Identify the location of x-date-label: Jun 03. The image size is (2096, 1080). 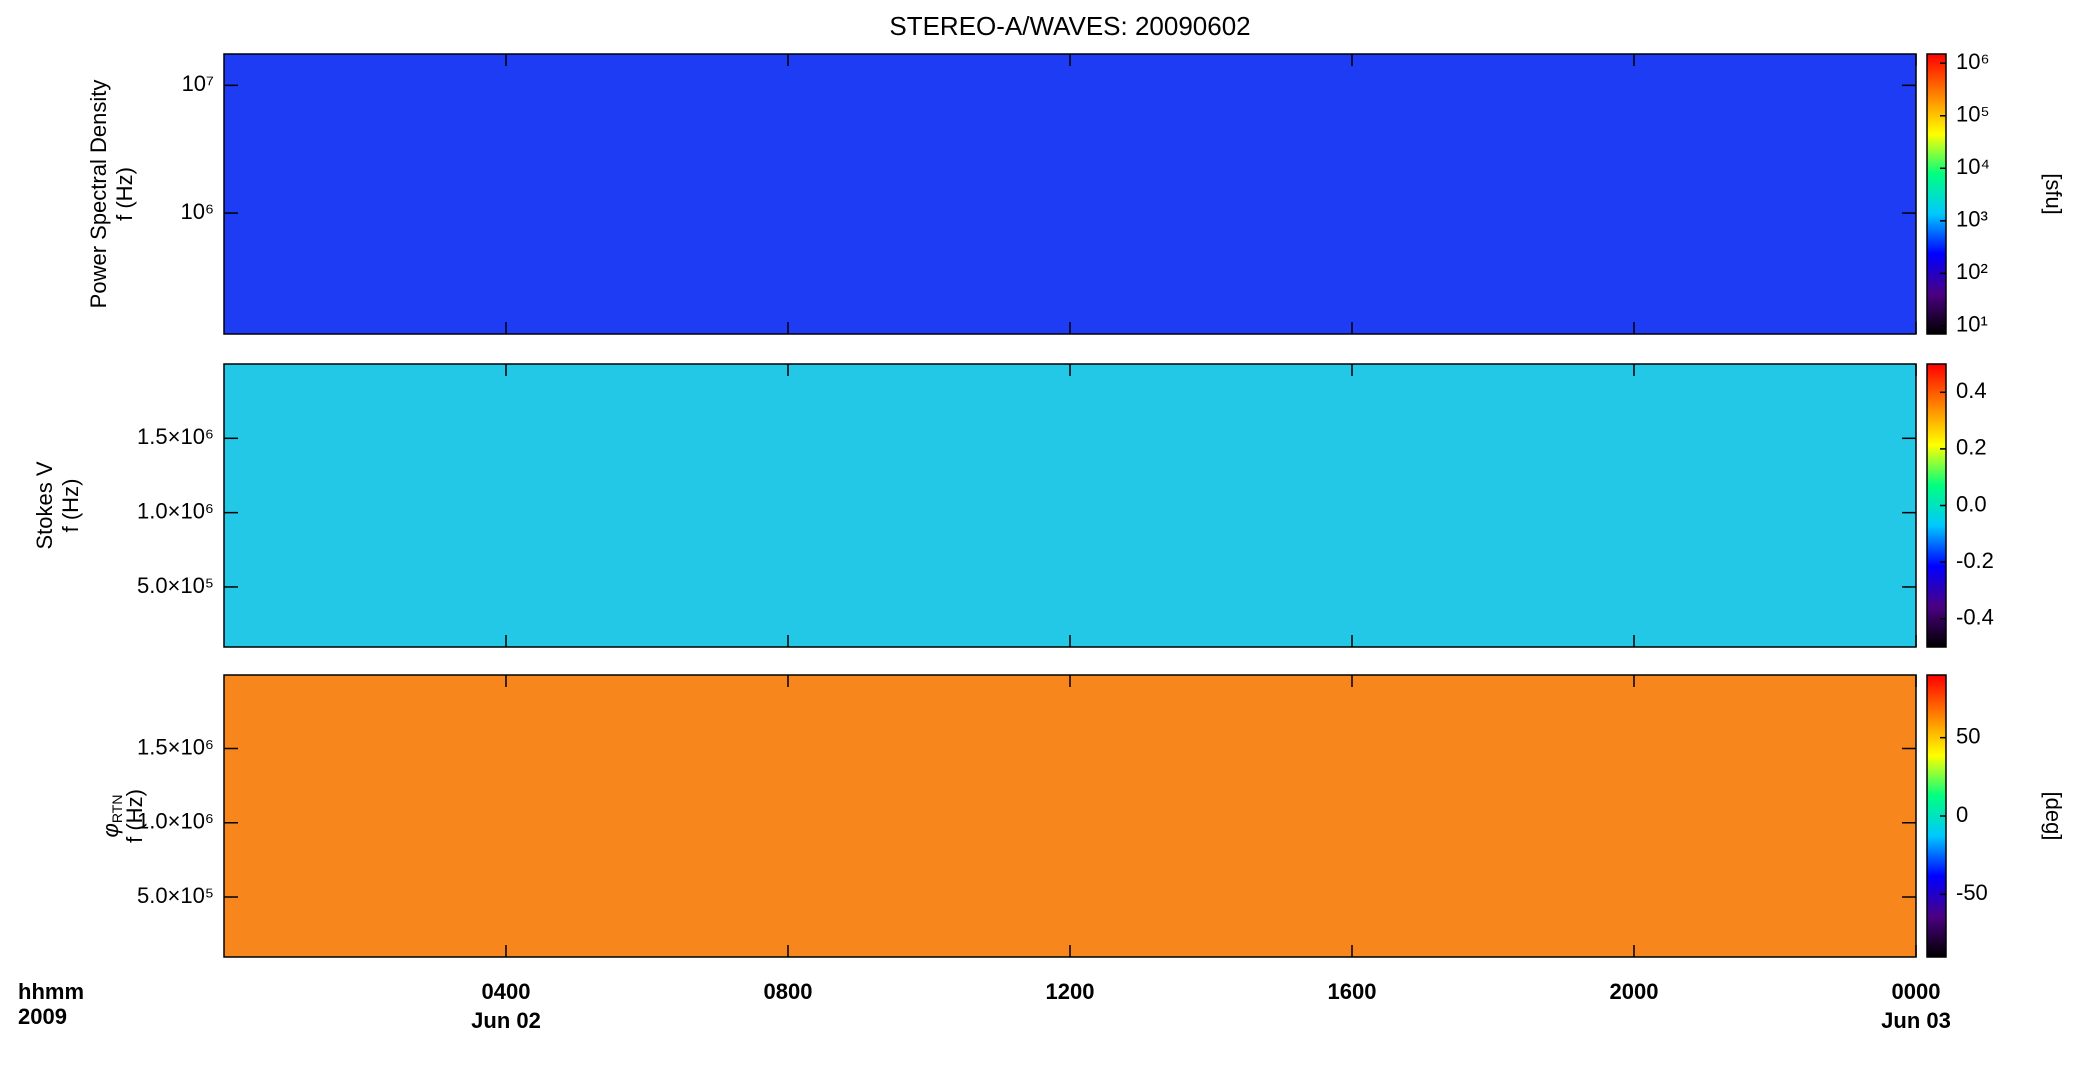
(1916, 1020).